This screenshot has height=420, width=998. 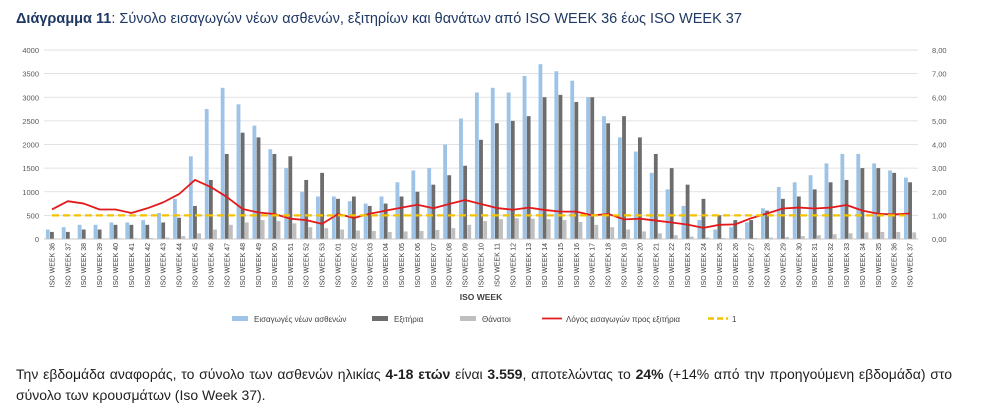 I want to click on y-tick-label: 3000, so click(x=30, y=97).